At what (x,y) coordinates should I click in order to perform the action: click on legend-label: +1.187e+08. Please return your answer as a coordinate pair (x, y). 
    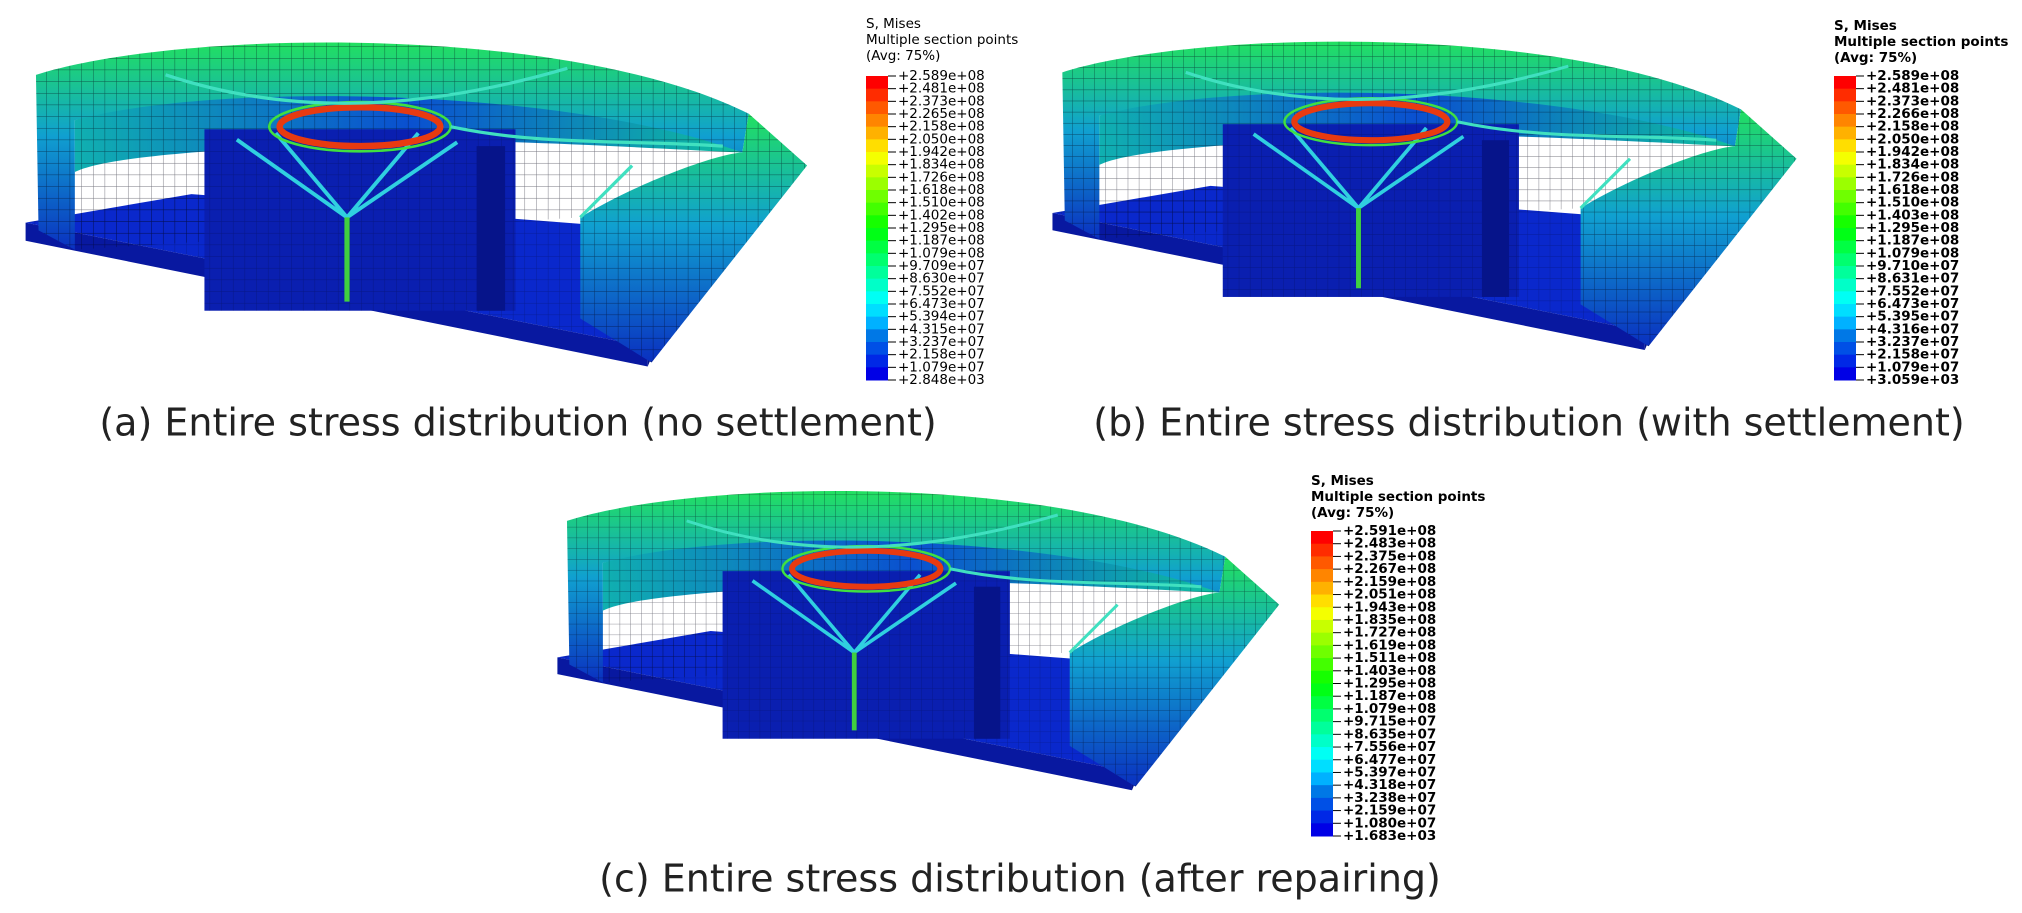
    Looking at the image, I should click on (1912, 241).